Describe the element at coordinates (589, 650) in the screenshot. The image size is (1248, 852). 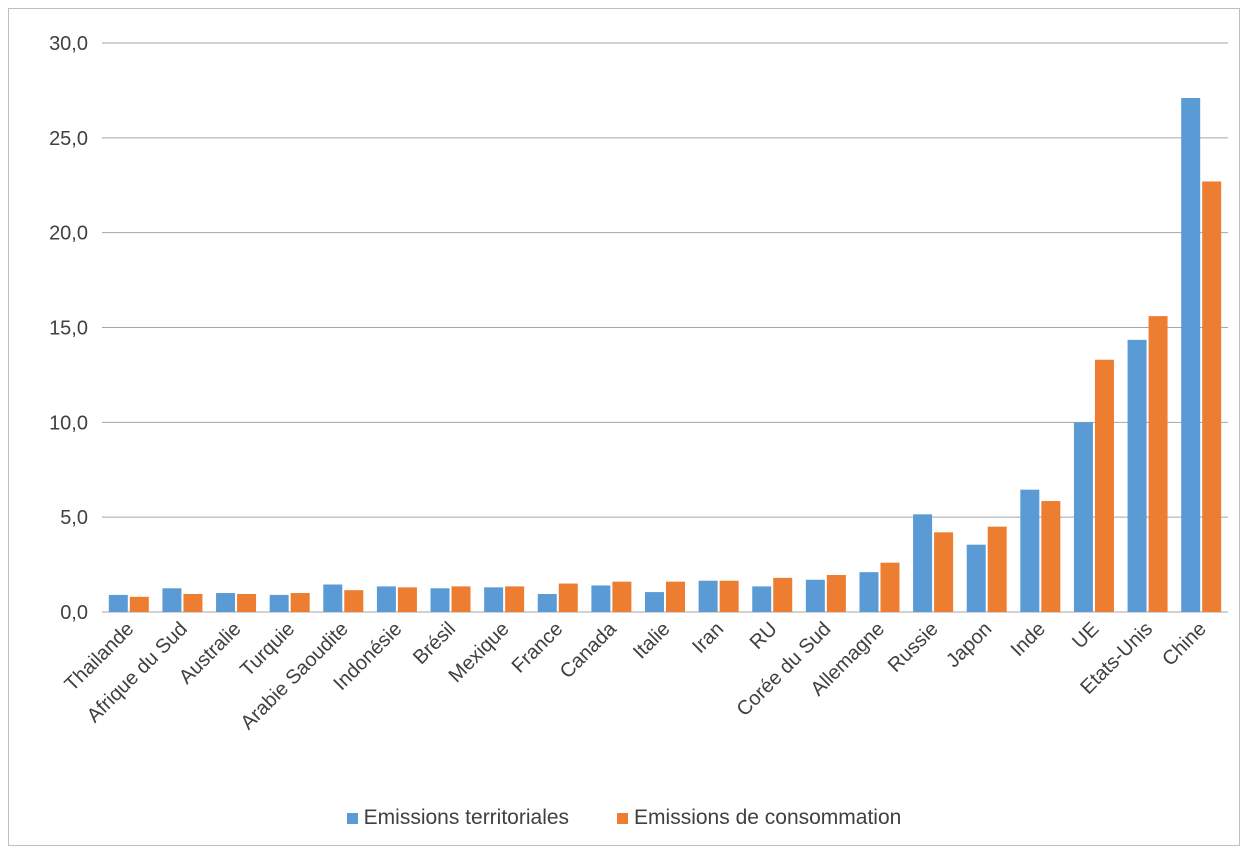
I see `x-tick-label: Canada` at that location.